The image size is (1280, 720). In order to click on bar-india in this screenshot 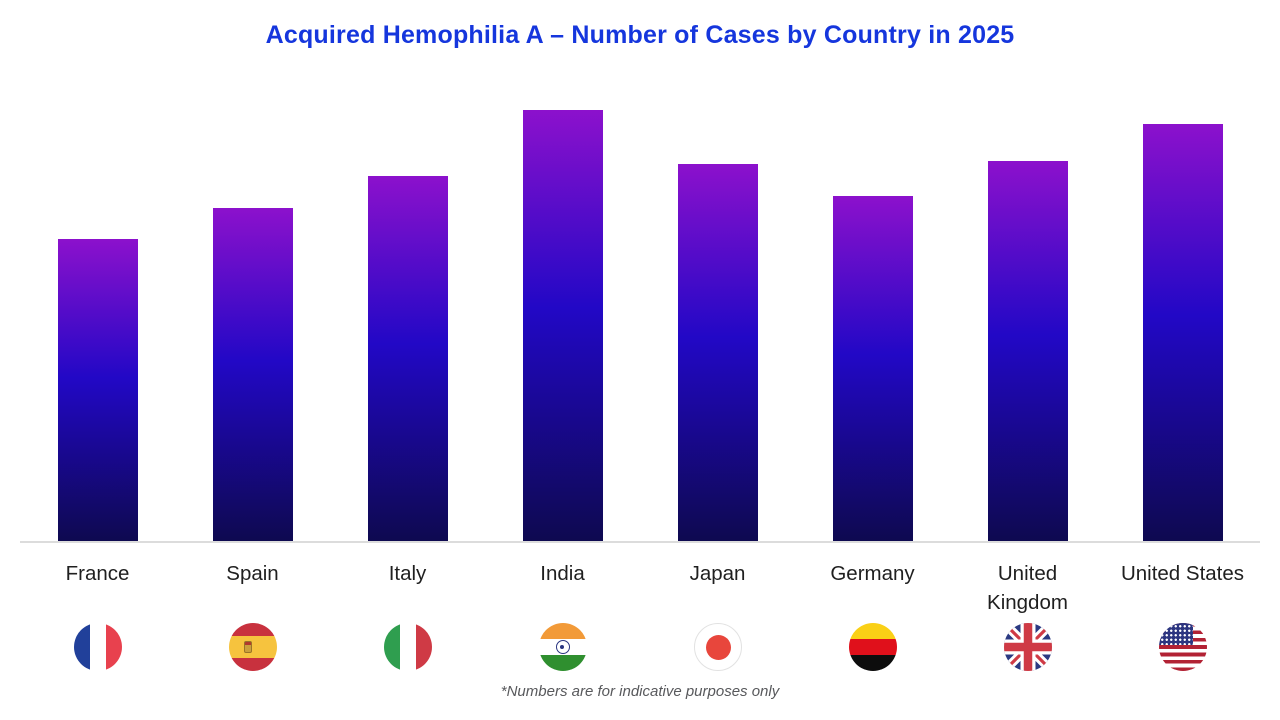, I will do `click(562, 325)`.